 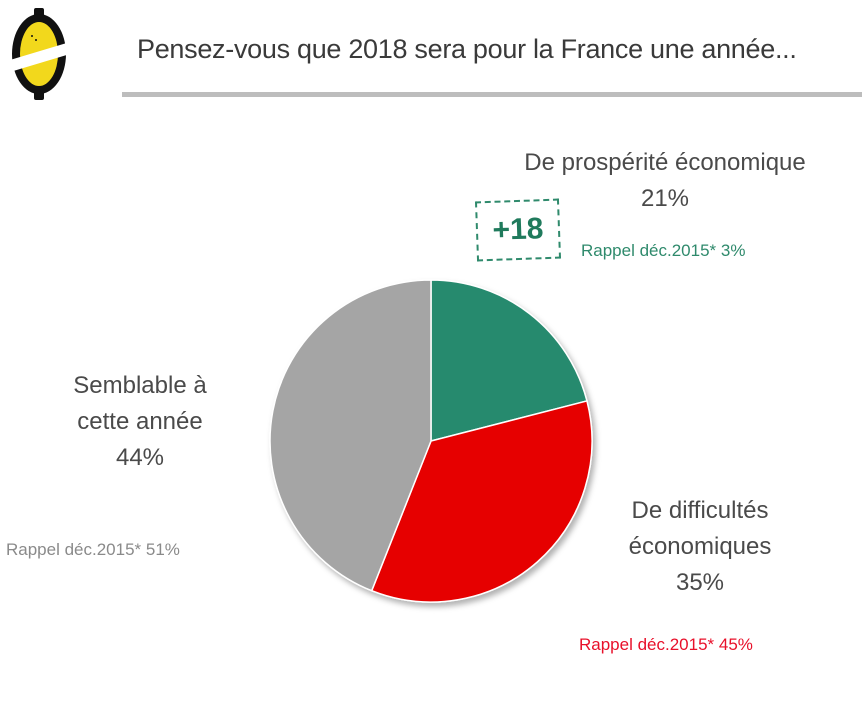 I want to click on pie-slice-prosperity, so click(x=509, y=360).